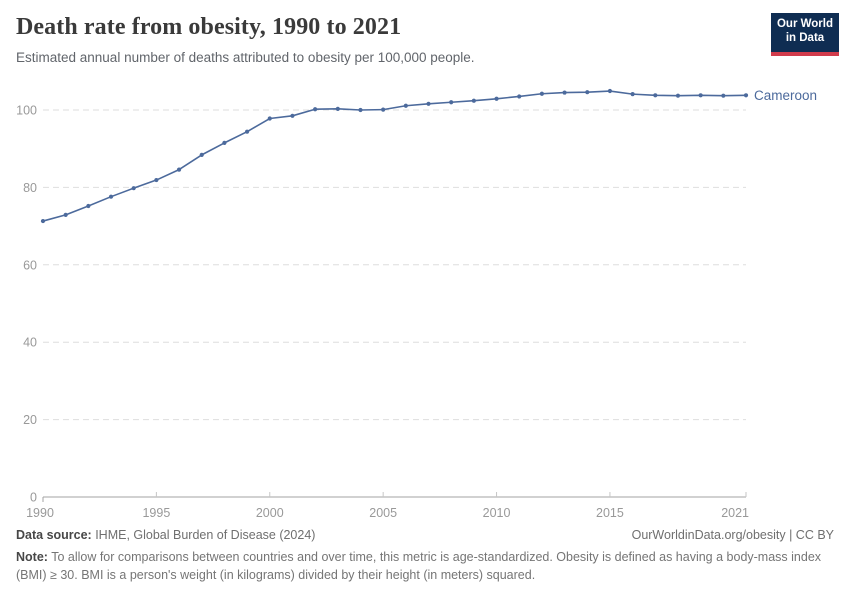 The image size is (850, 600). Describe the element at coordinates (32, 557) in the screenshot. I see `note-label: Note:` at that location.